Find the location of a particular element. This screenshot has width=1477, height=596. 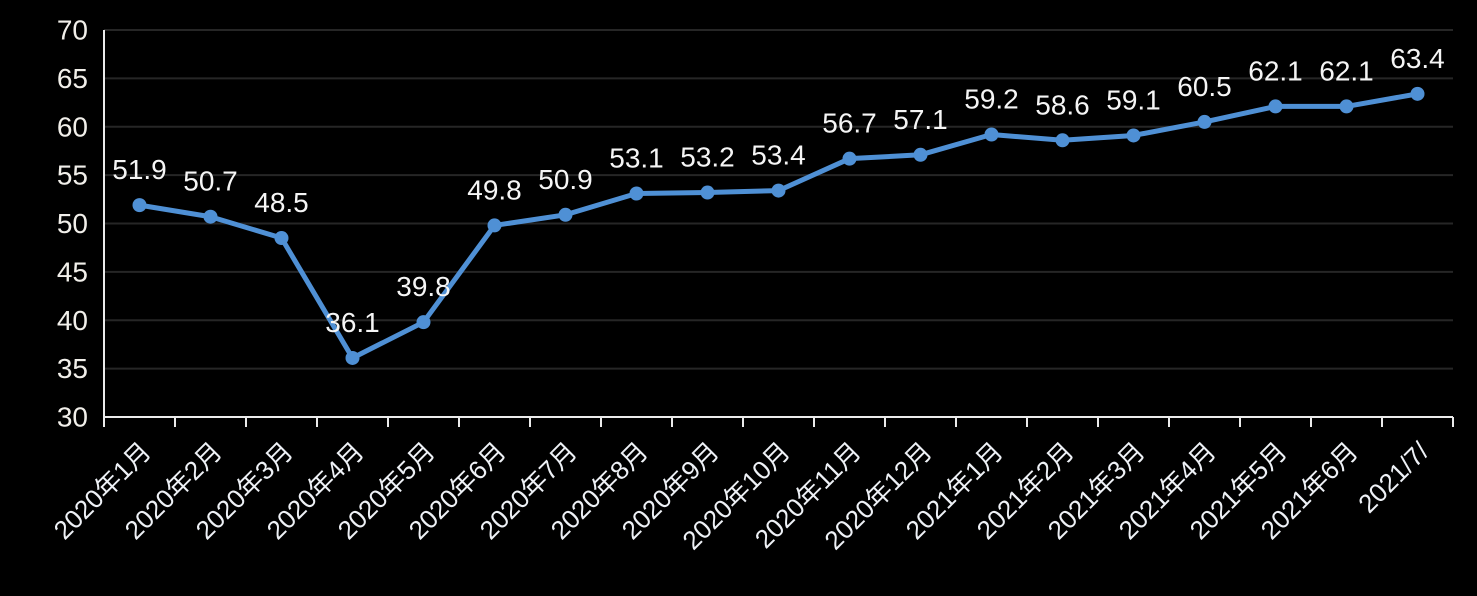

y-axis-tick-label: 55 is located at coordinates (72, 175).